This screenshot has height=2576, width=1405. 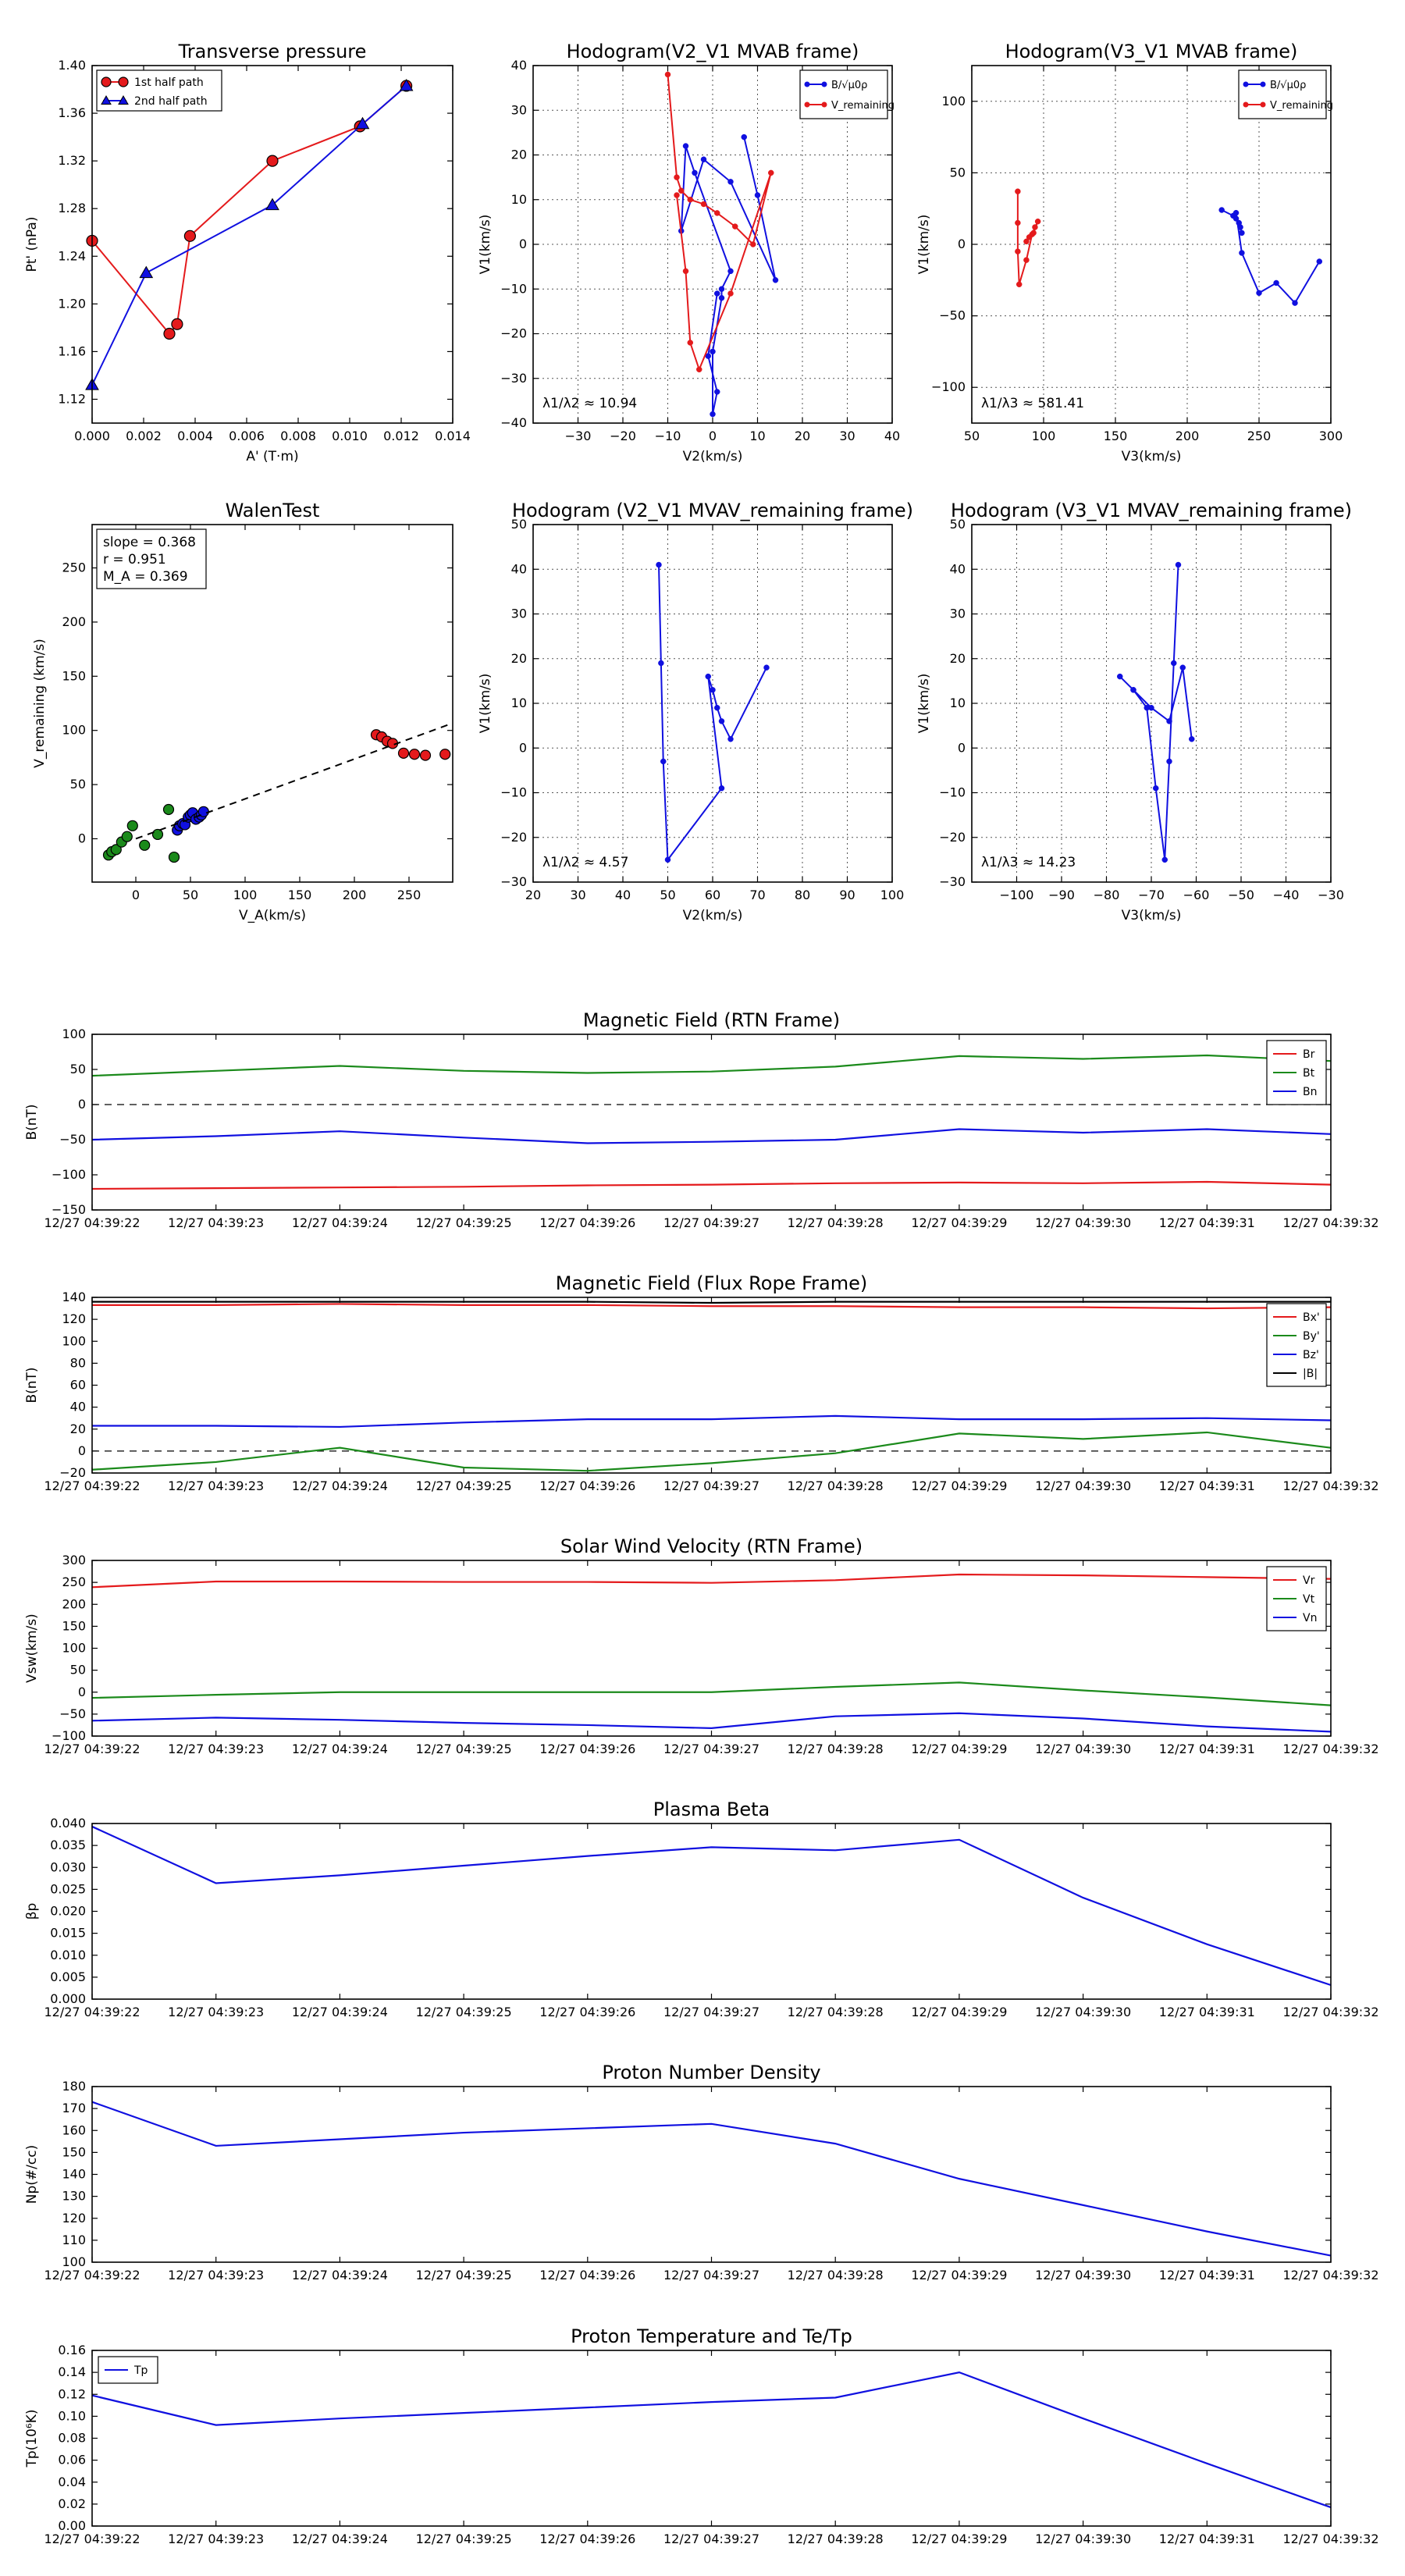 What do you see at coordinates (711, 1485) in the screenshot?
I see `ts2-xtick-label: 12/27 04:39:27` at bounding box center [711, 1485].